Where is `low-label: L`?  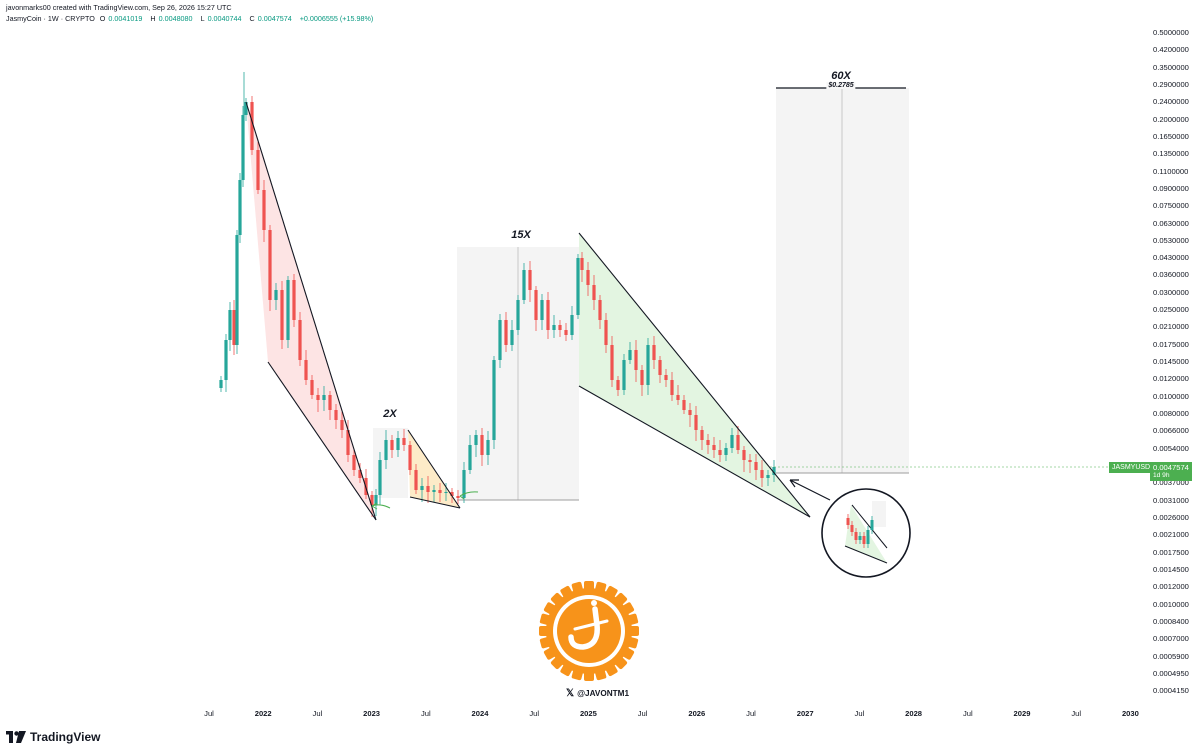
low-label: L is located at coordinates (202, 18).